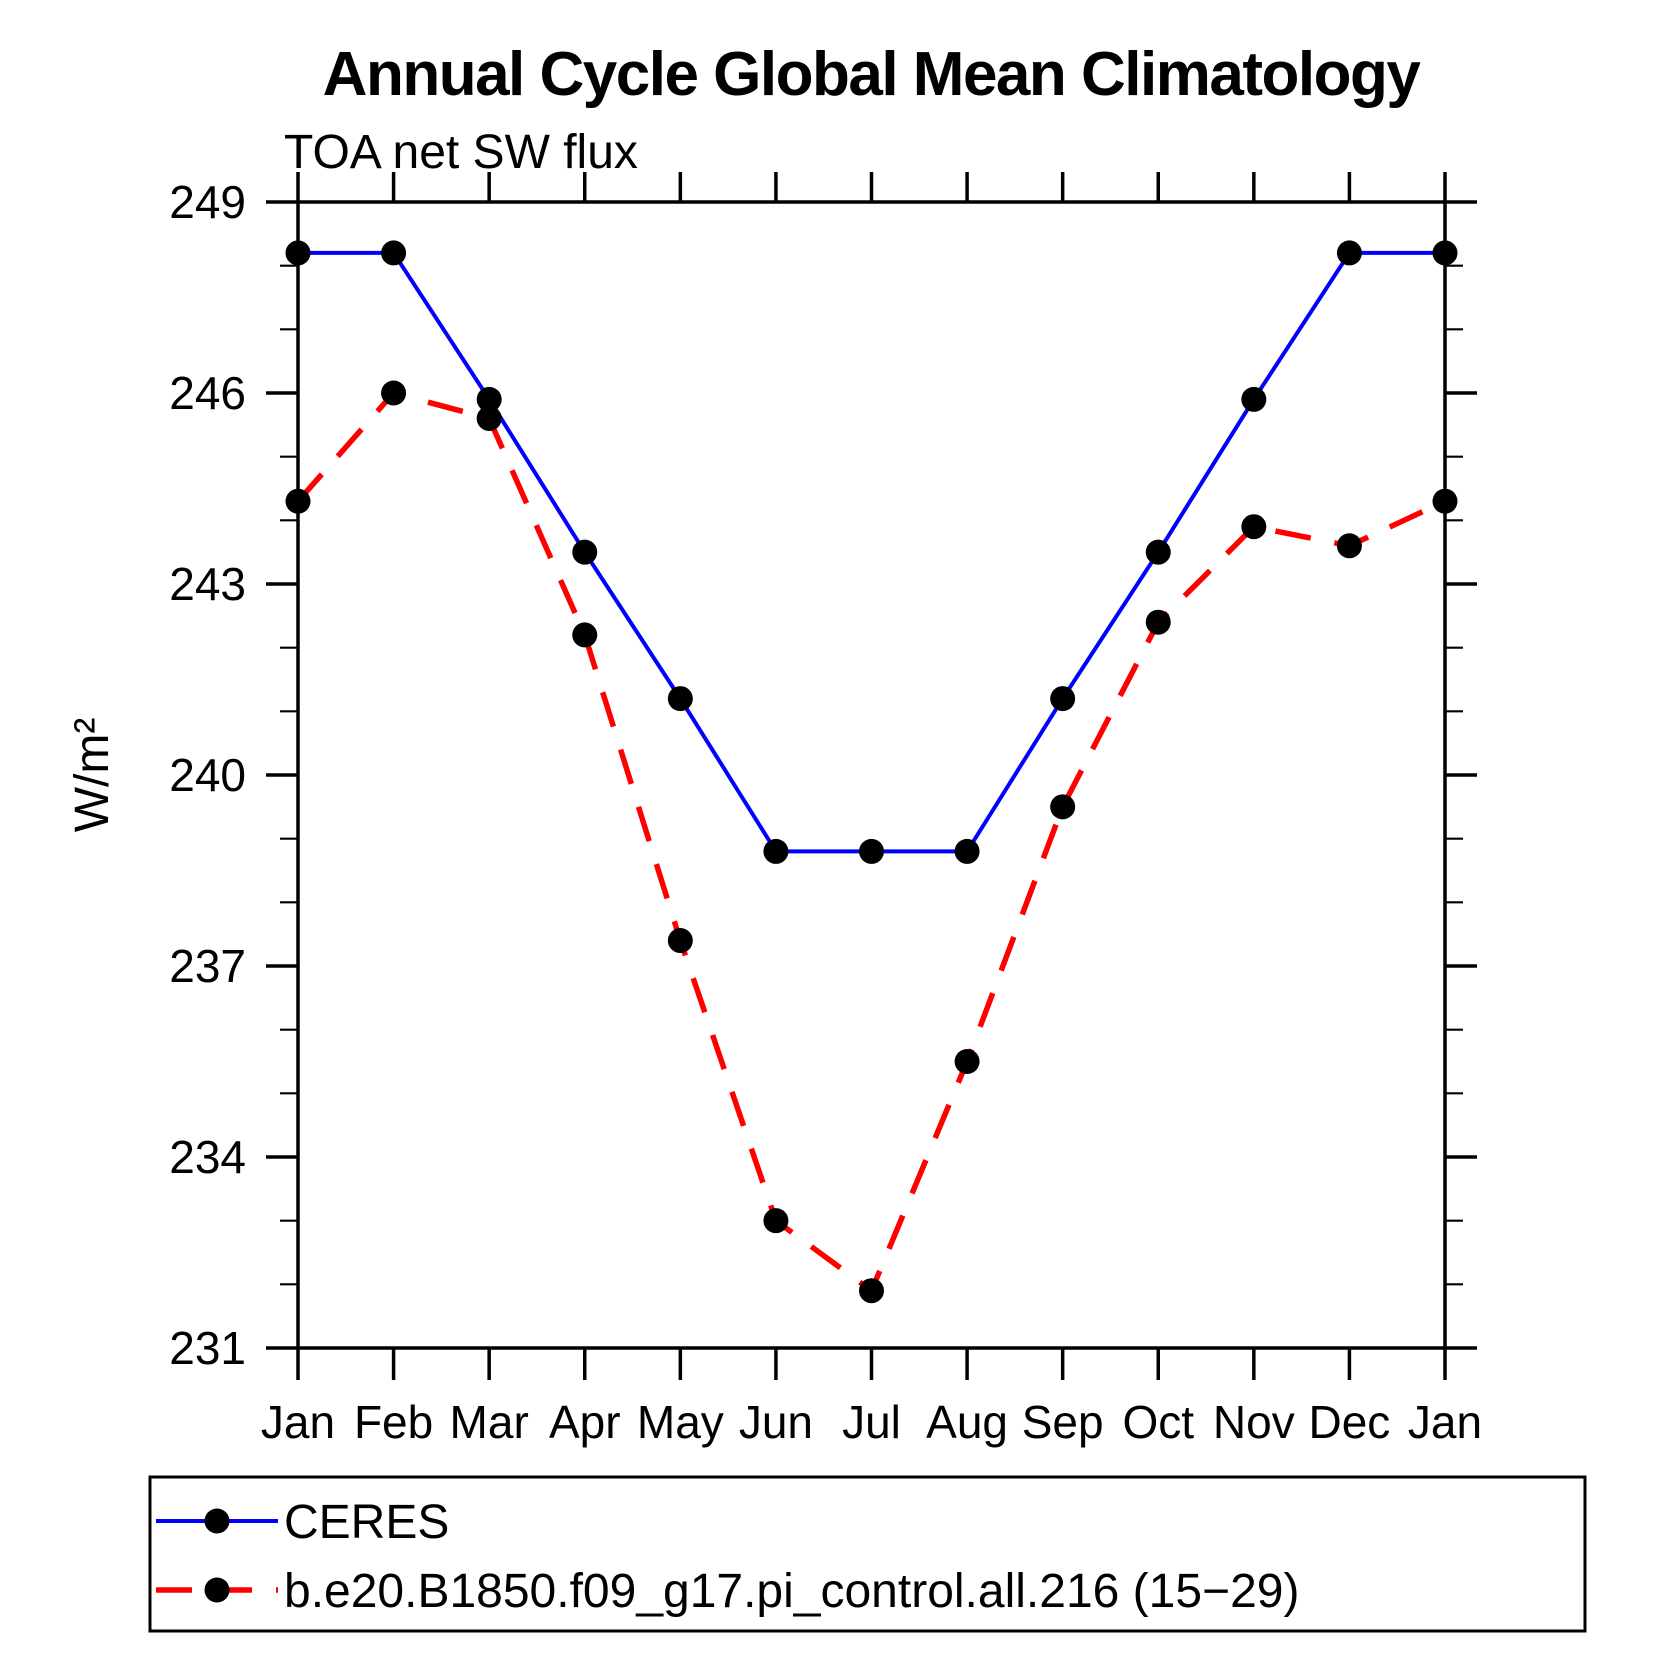  Describe the element at coordinates (489, 399) in the screenshot. I see `data-point-0-Mar` at that location.